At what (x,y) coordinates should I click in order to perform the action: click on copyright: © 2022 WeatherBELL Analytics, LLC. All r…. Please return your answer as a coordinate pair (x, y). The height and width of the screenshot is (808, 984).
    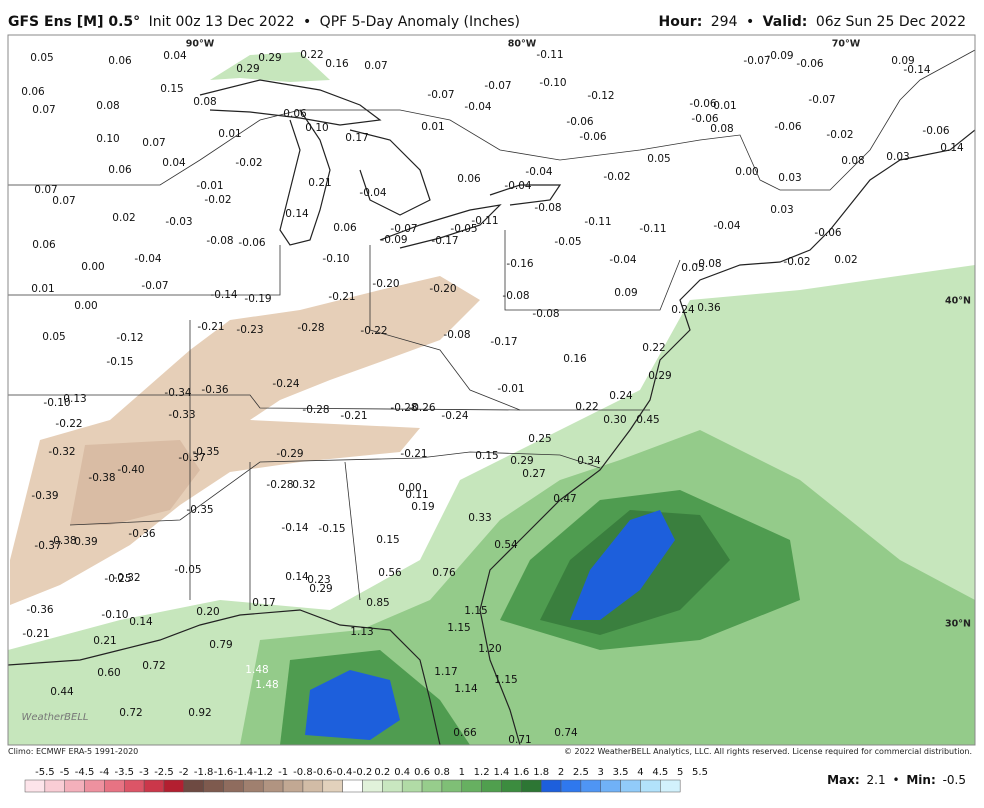
    Looking at the image, I should click on (768, 751).